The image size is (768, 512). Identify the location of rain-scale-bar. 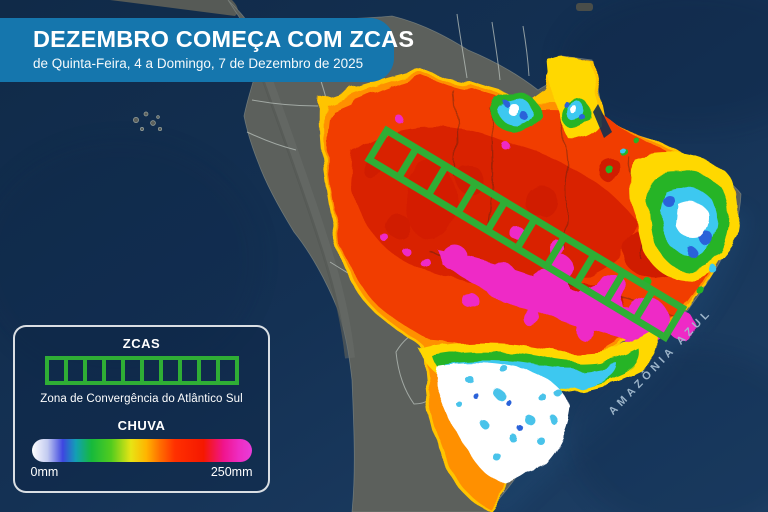
(141, 450).